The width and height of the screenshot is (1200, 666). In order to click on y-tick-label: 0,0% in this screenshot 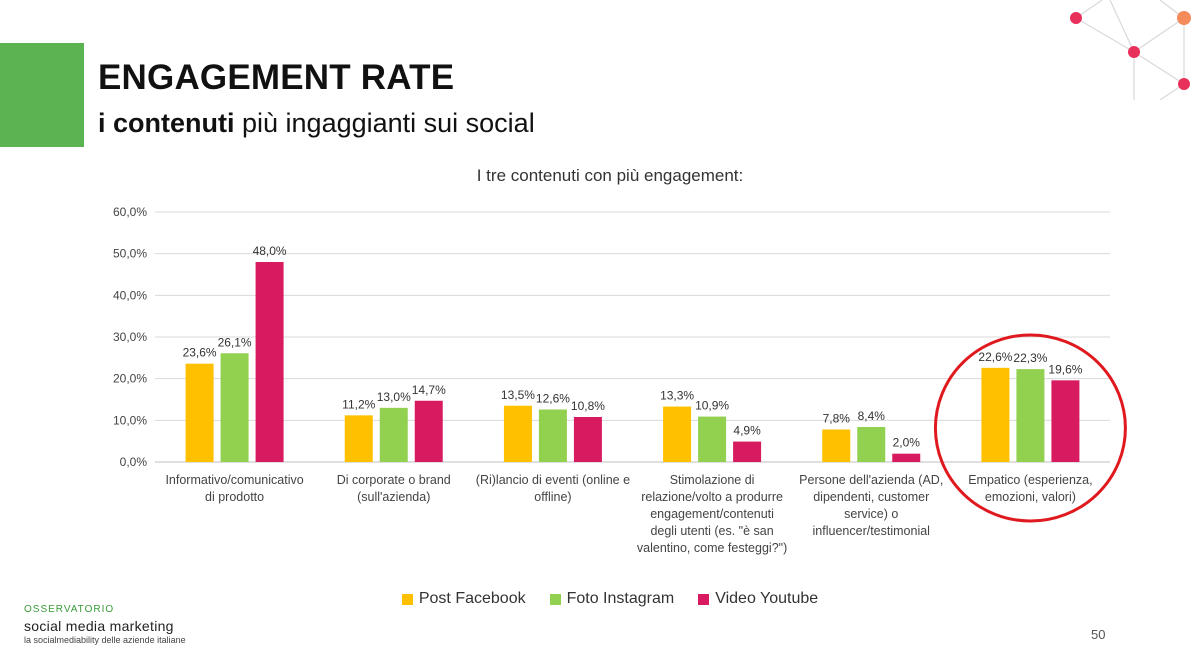, I will do `click(134, 462)`.